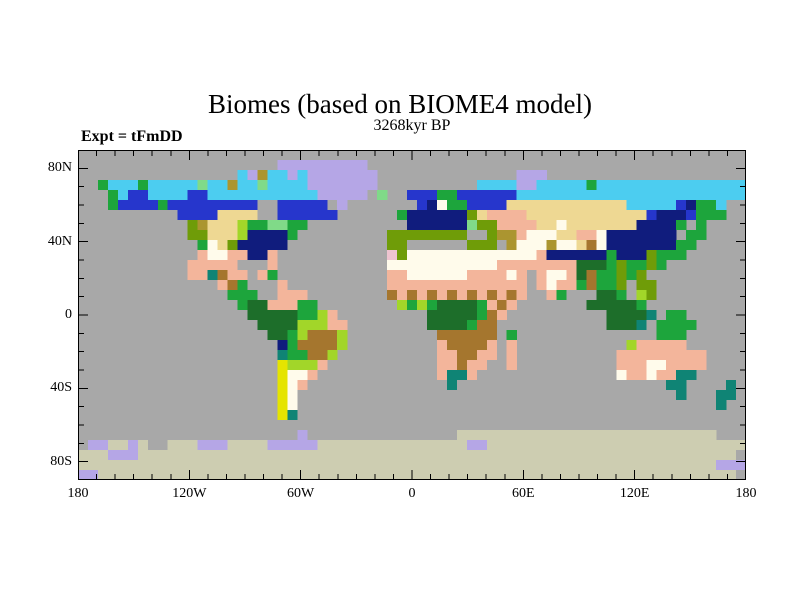 The image size is (800, 600). What do you see at coordinates (400, 104) in the screenshot?
I see `figure-title: Biomes (based on BIOME4 model)` at bounding box center [400, 104].